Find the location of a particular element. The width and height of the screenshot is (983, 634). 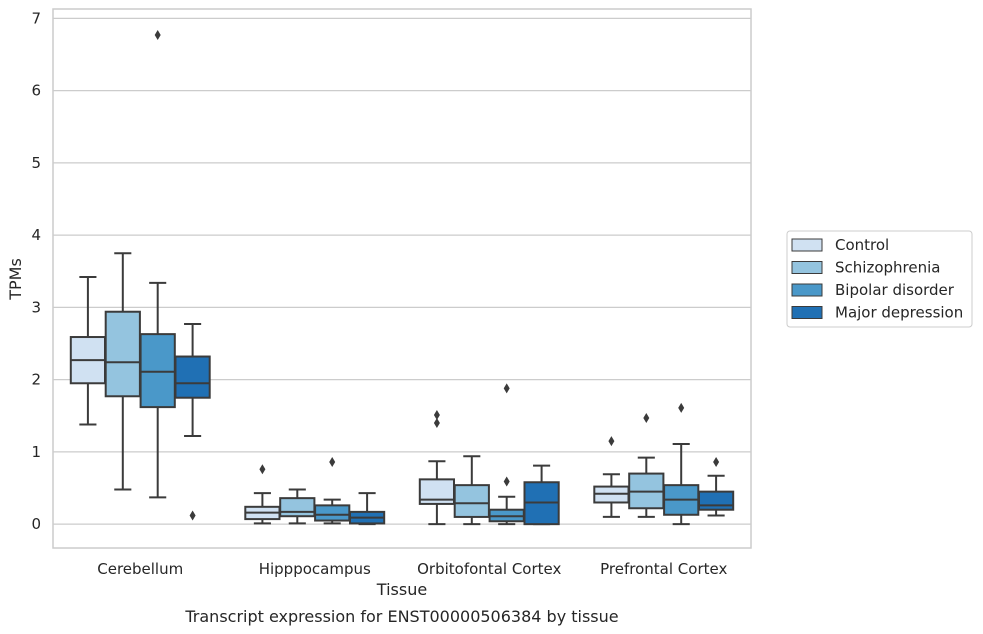

y-axis-ticks: 0 1 2 3 4 5 6 7 is located at coordinates (36, 271).